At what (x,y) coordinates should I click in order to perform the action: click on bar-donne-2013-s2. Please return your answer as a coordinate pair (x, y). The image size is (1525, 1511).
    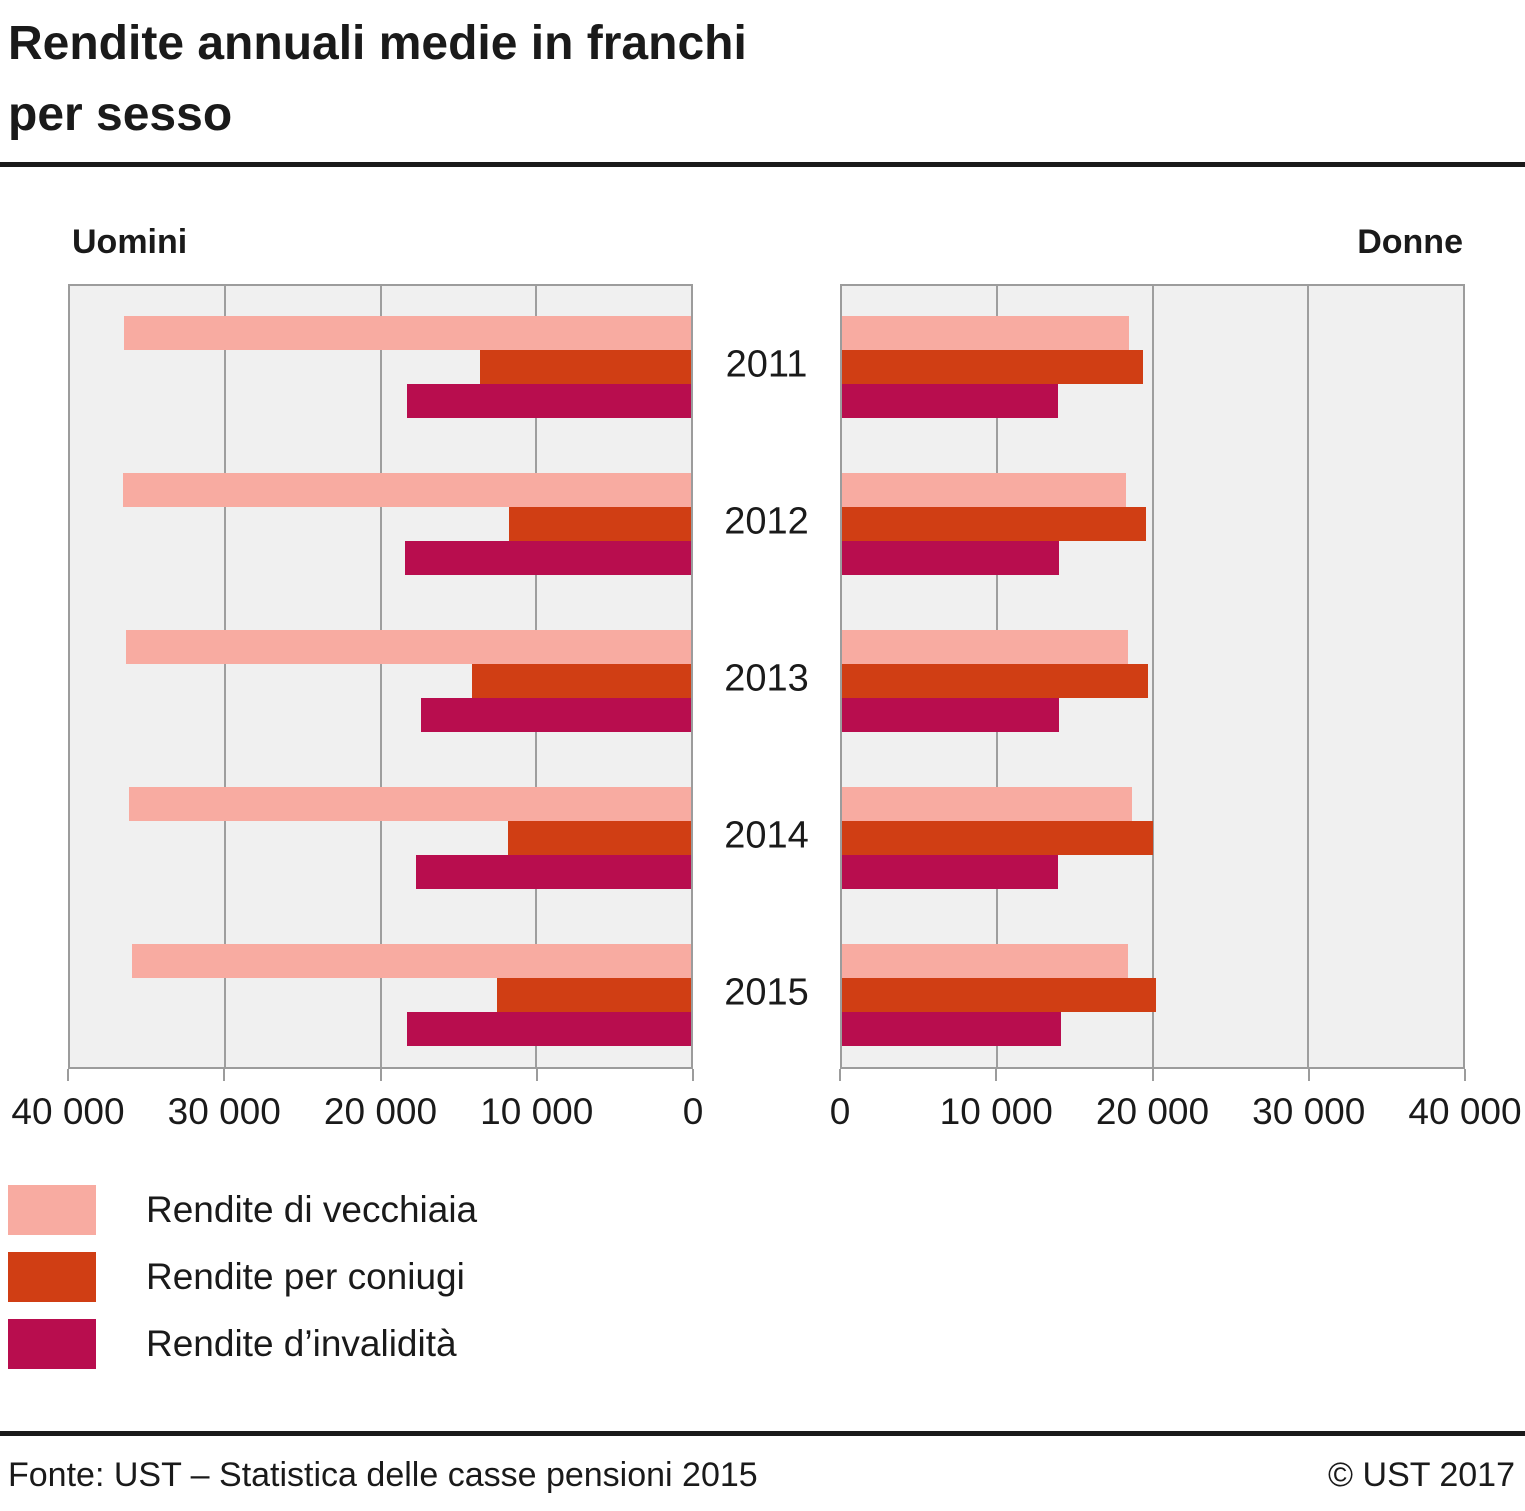
    Looking at the image, I should click on (951, 715).